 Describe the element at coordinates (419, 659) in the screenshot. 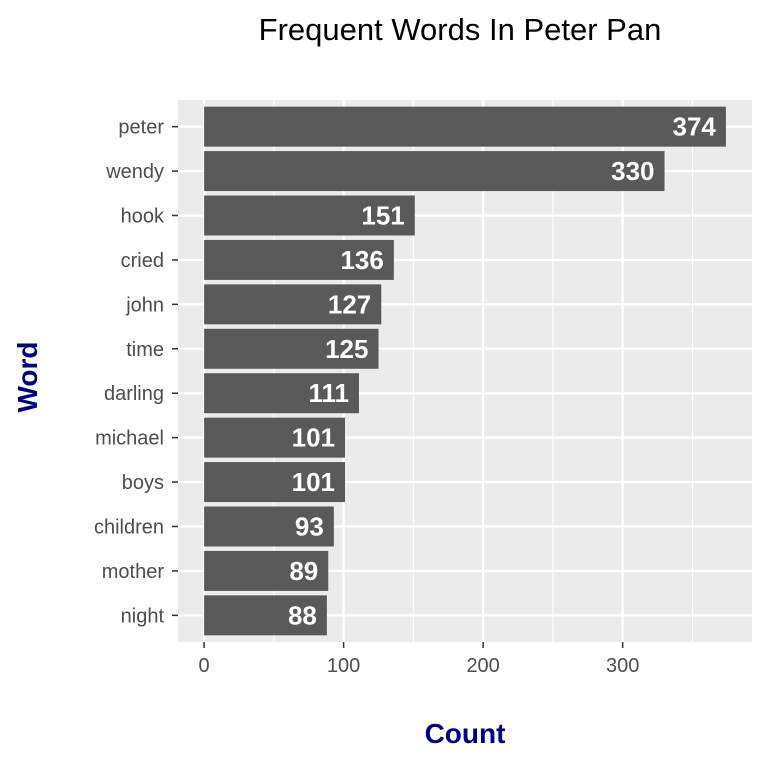

I see `x-axis: 0 100 200 300` at that location.